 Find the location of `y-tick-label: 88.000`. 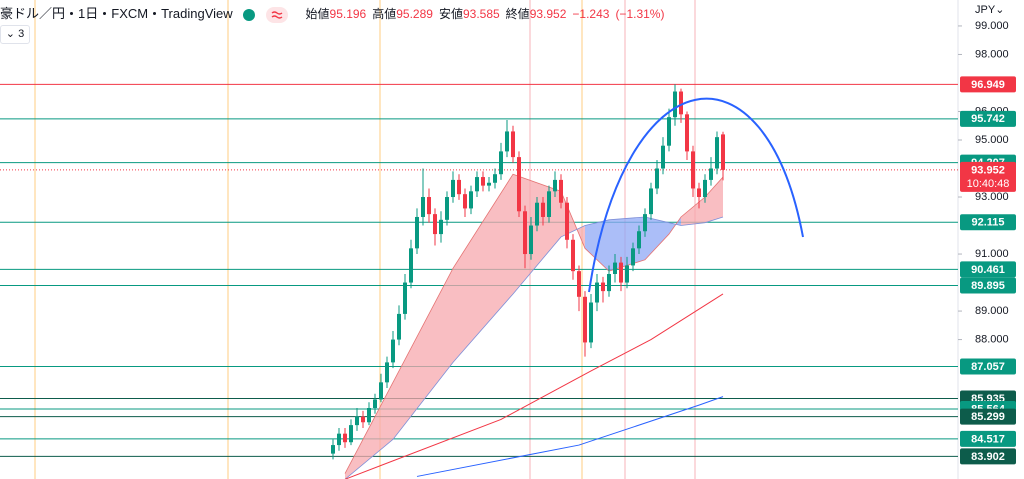

y-tick-label: 88.000 is located at coordinates (992, 339).